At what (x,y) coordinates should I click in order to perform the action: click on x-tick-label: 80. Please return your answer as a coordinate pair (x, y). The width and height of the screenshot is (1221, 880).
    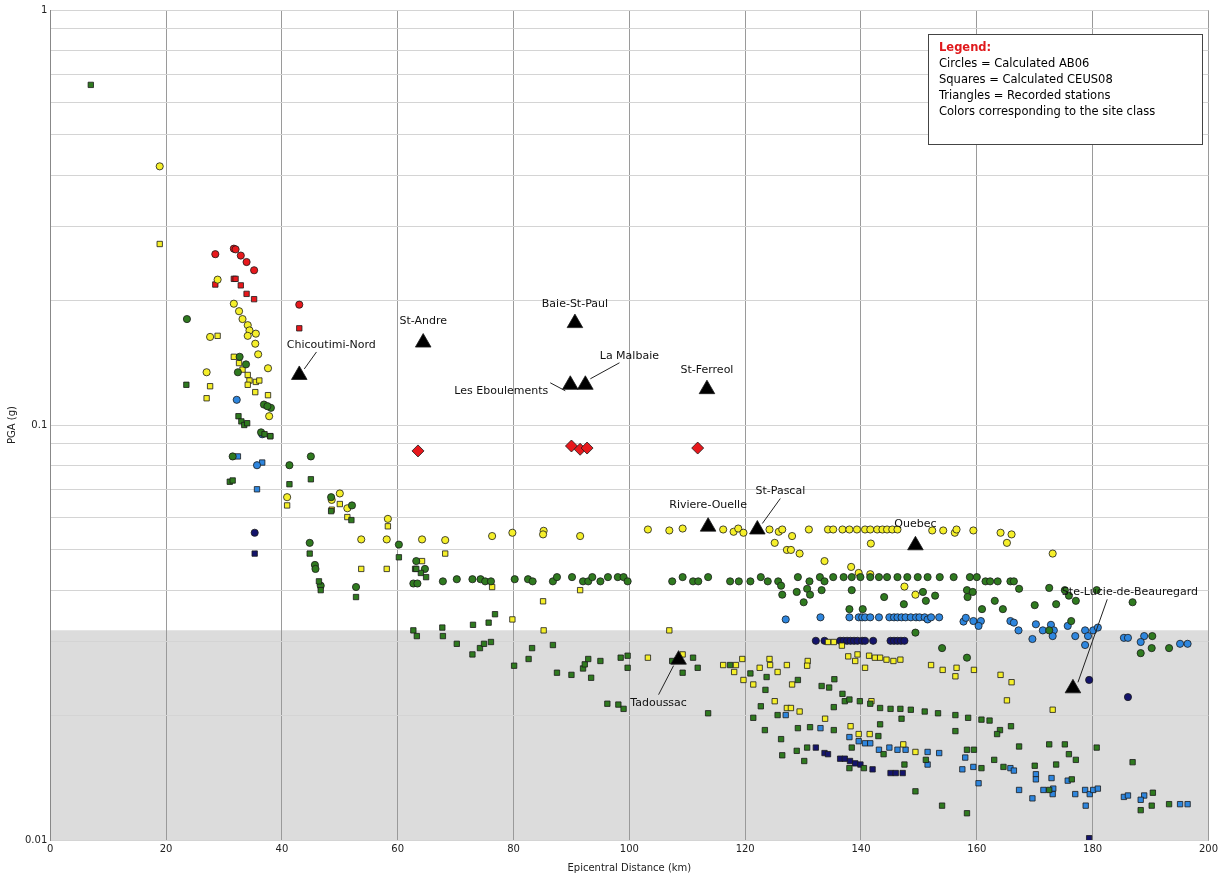
    Looking at the image, I should click on (513, 848).